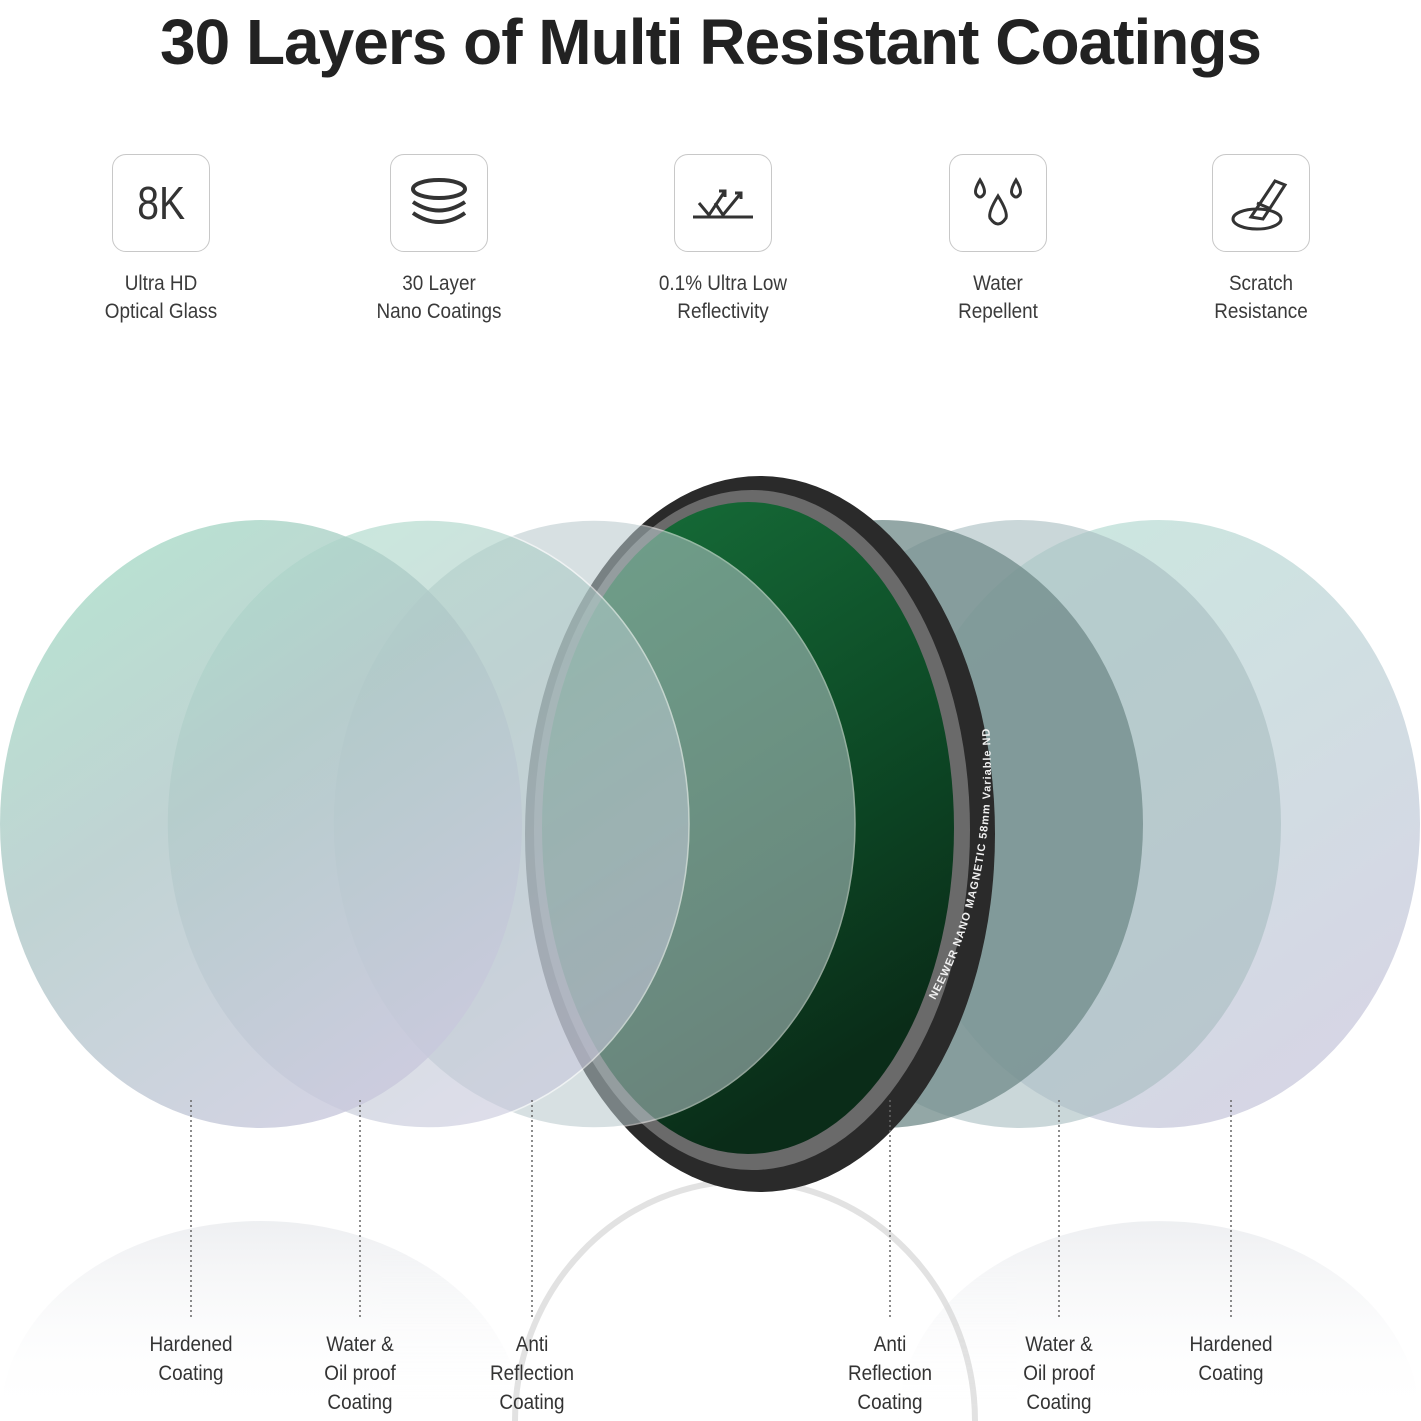  I want to click on page-title: 30 Layers of Multi Resistant Coatings, so click(710, 42).